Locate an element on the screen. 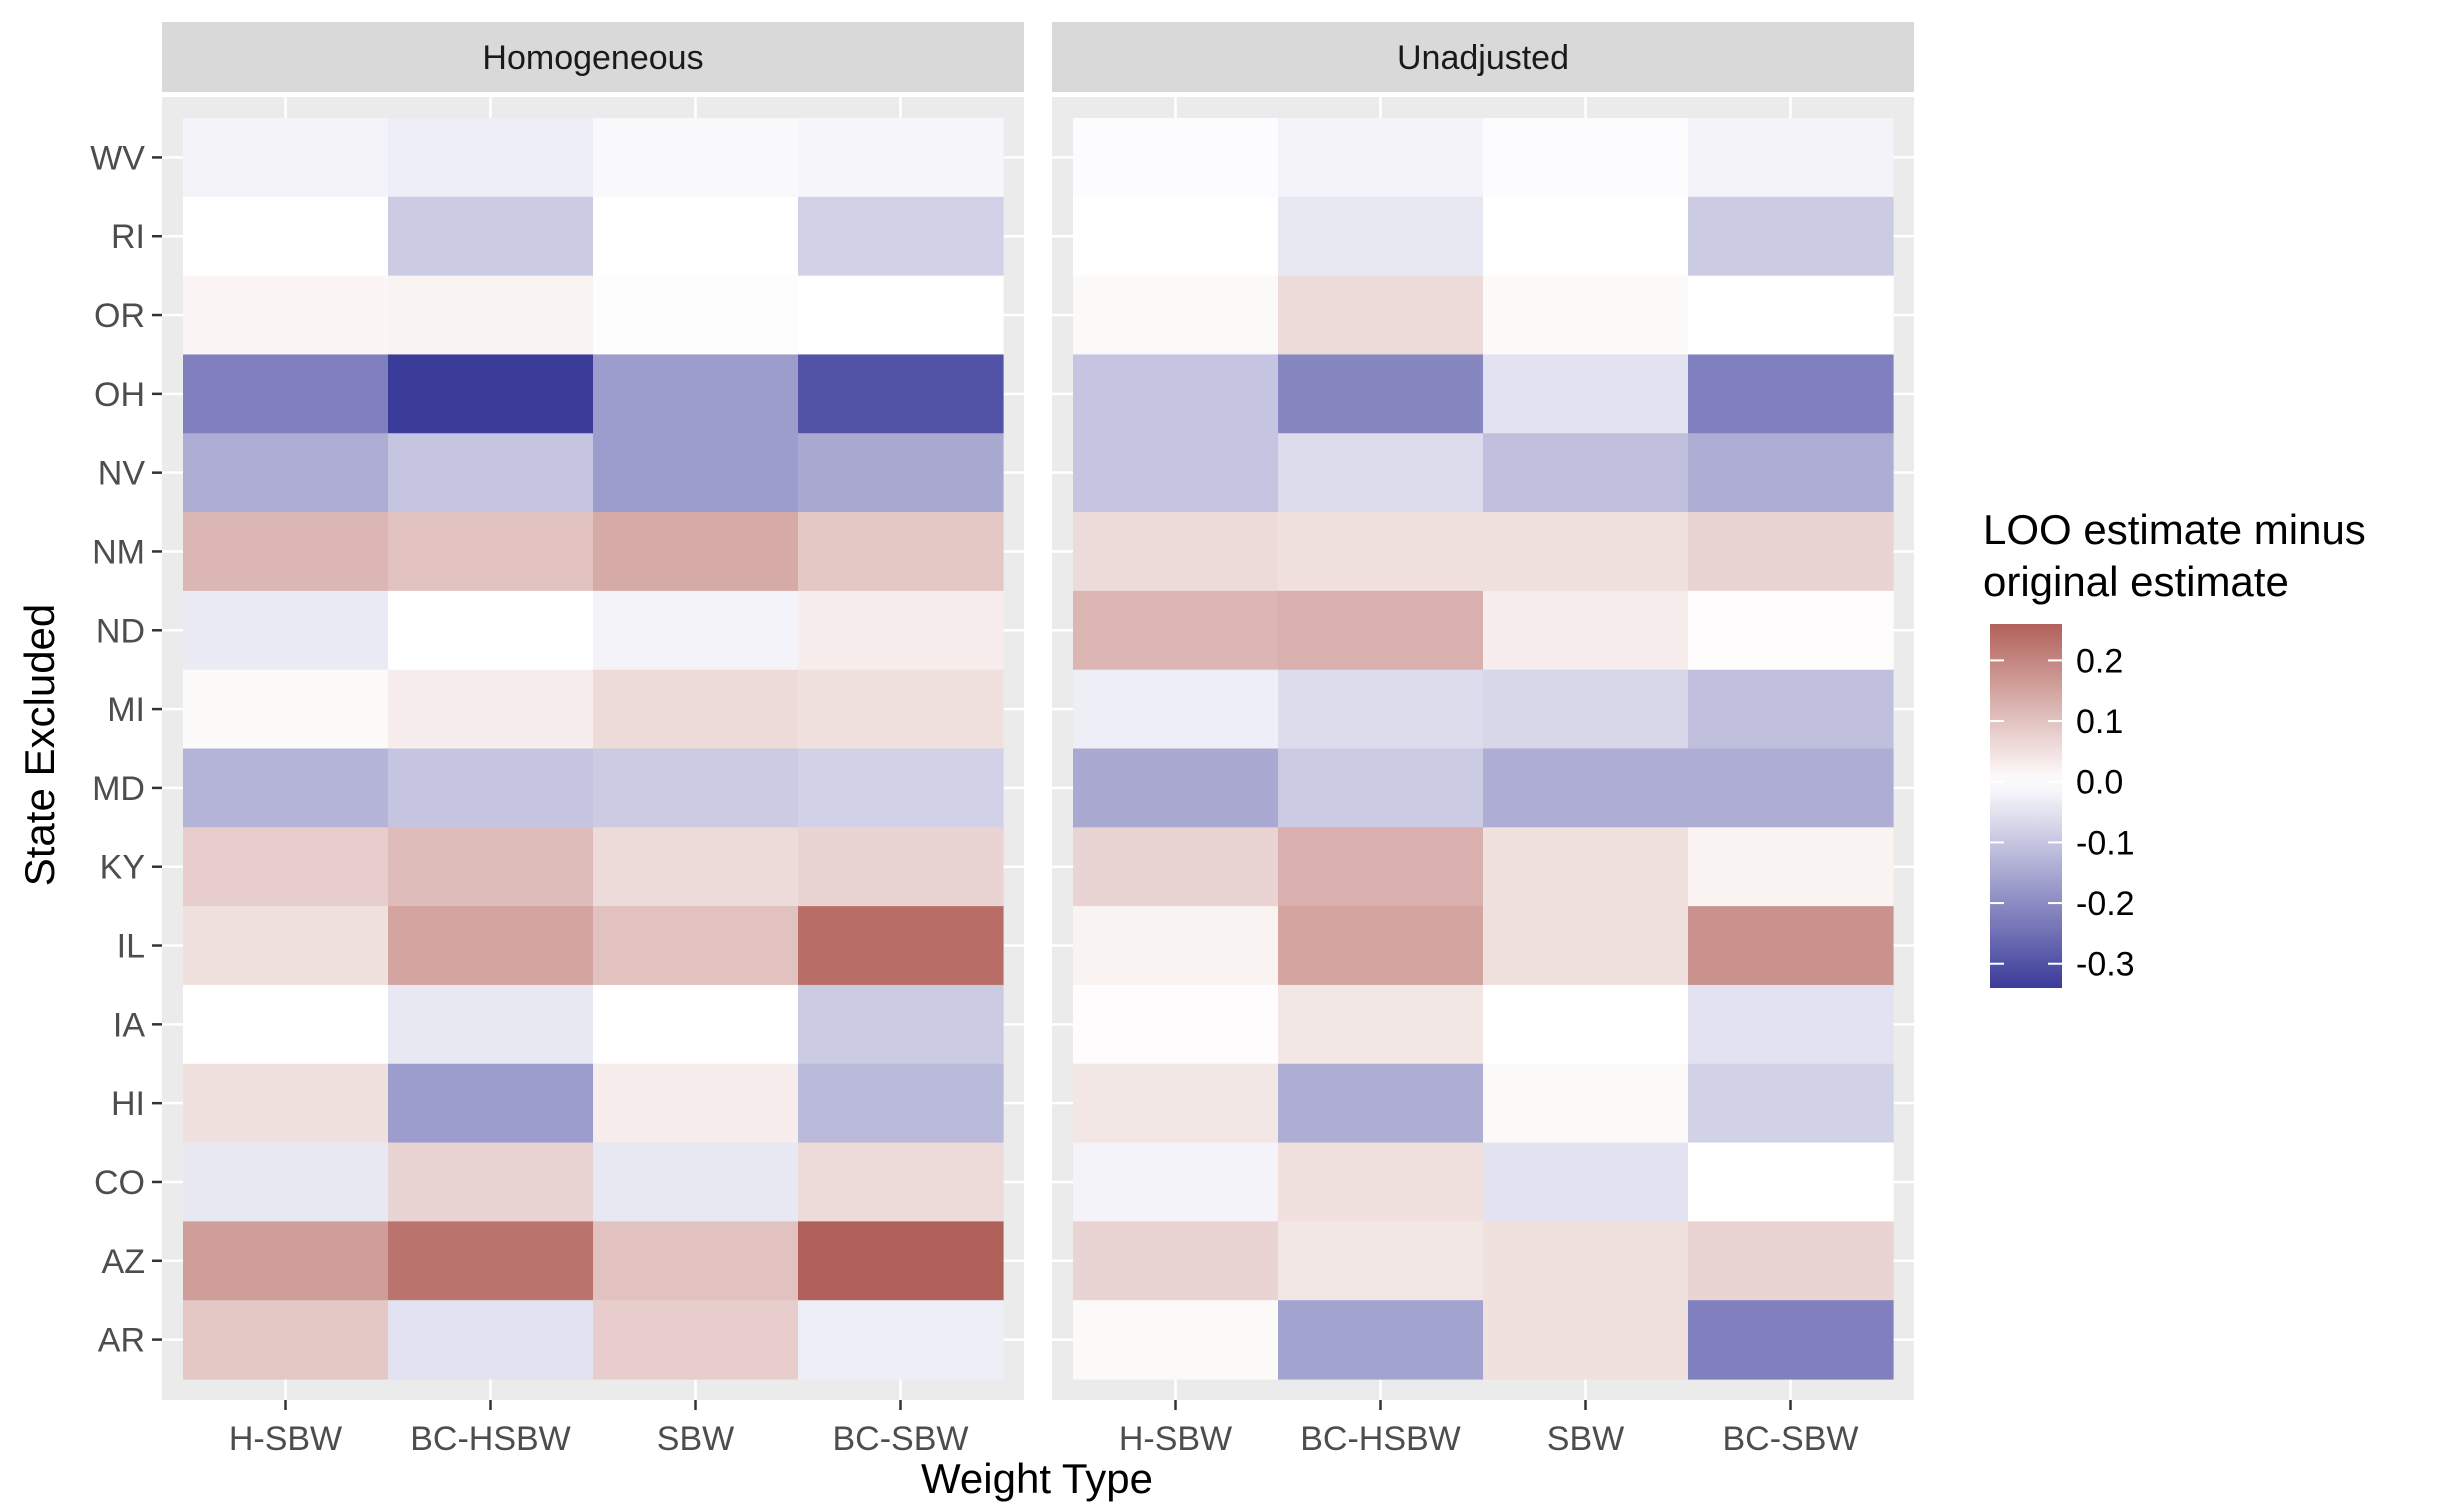 This screenshot has width=2440, height=1512. heatmap-tile-IA-BC-SBW is located at coordinates (1791, 1024).